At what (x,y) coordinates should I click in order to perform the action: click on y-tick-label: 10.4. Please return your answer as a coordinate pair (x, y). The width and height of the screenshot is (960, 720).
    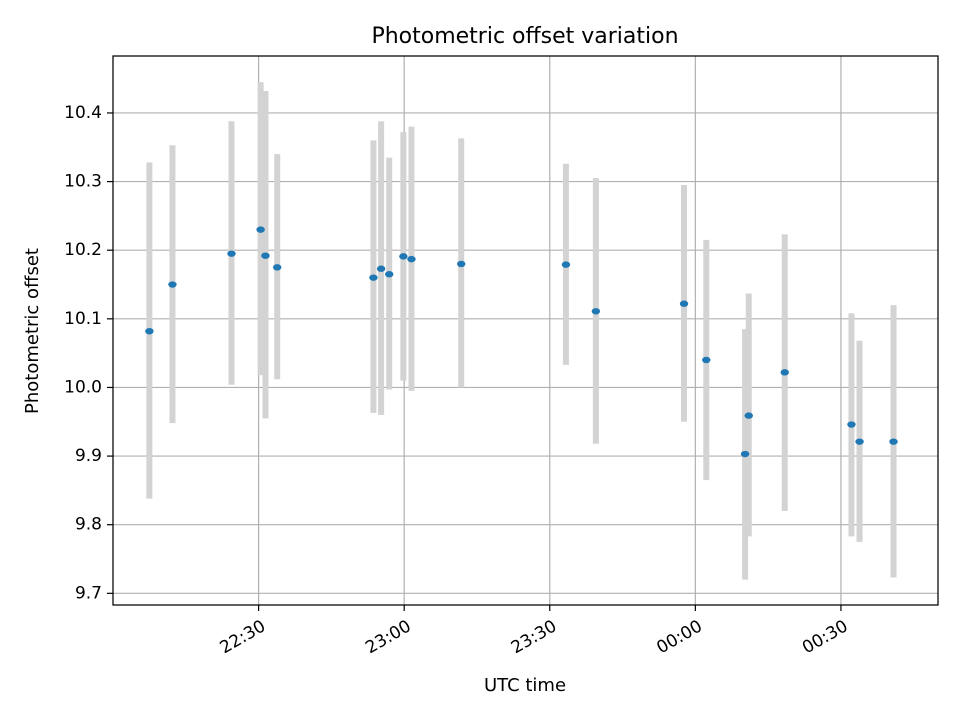
    Looking at the image, I should click on (83, 113).